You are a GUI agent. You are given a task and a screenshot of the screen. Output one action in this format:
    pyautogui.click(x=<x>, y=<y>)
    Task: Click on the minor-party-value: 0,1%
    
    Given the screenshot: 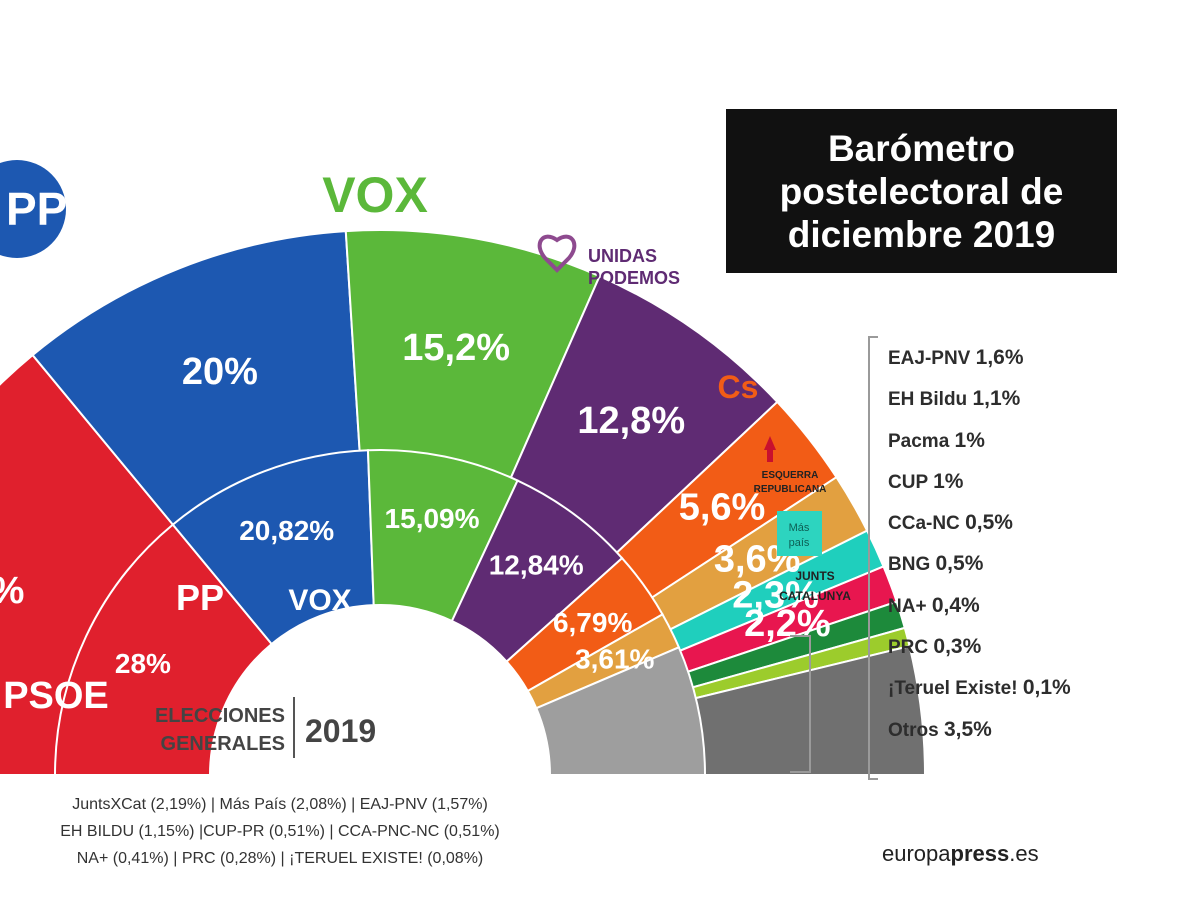 What is the action you would take?
    pyautogui.click(x=1046, y=688)
    